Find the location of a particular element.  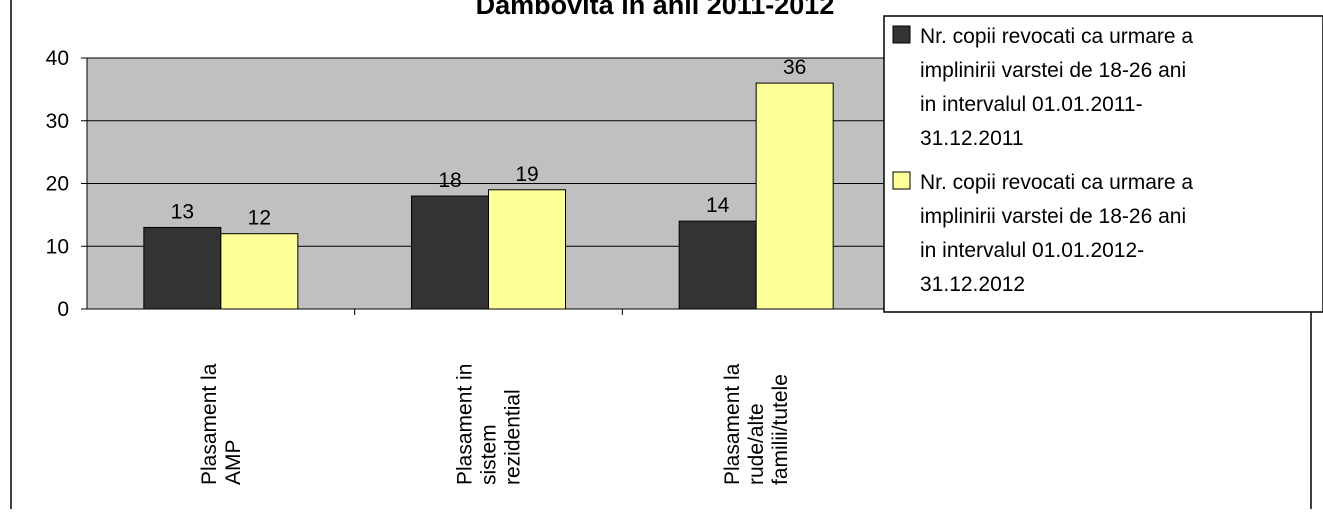

y-tick-label: 20 is located at coordinates (57, 184).